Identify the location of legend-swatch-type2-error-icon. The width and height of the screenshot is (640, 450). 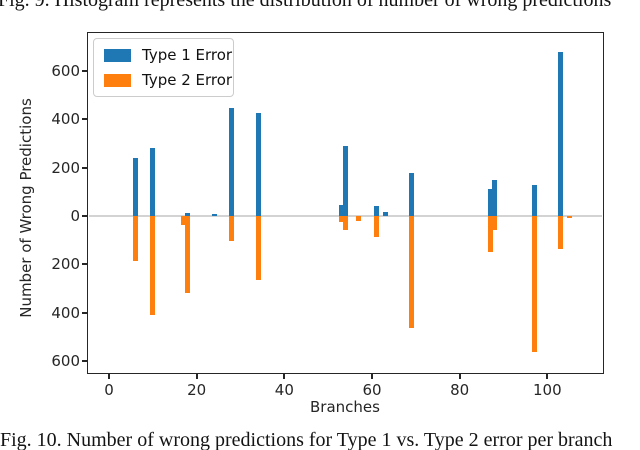
(117, 80).